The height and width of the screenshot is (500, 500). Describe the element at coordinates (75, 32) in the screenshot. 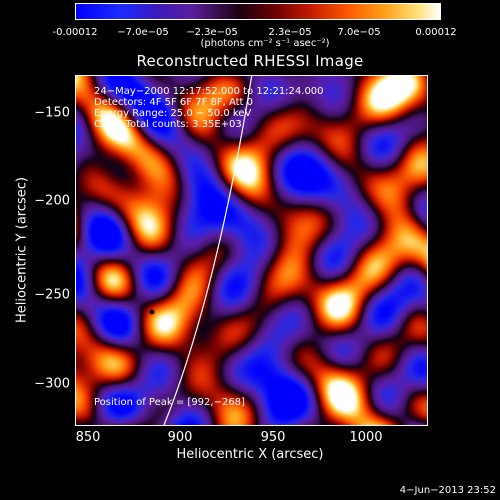

I see `colorbar-tick: -0.00012` at that location.